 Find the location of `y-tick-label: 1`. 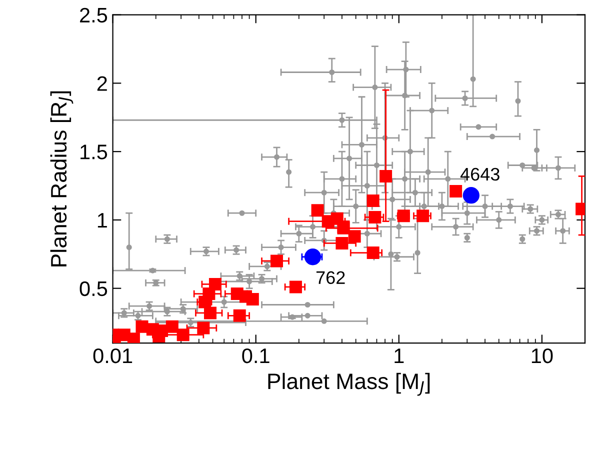

y-tick-label: 1 is located at coordinates (102, 220).